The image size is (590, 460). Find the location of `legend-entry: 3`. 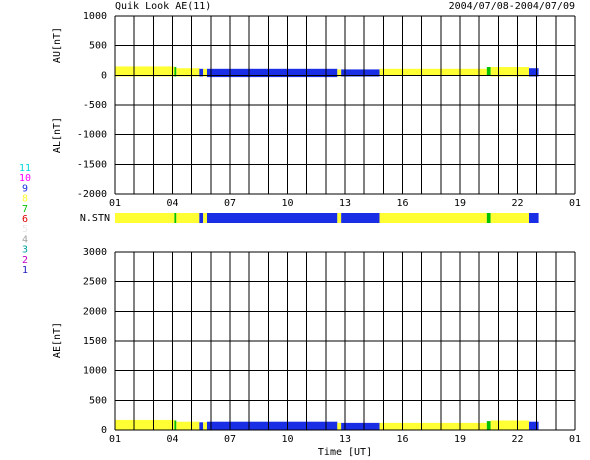

legend-entry: 3 is located at coordinates (25, 250).